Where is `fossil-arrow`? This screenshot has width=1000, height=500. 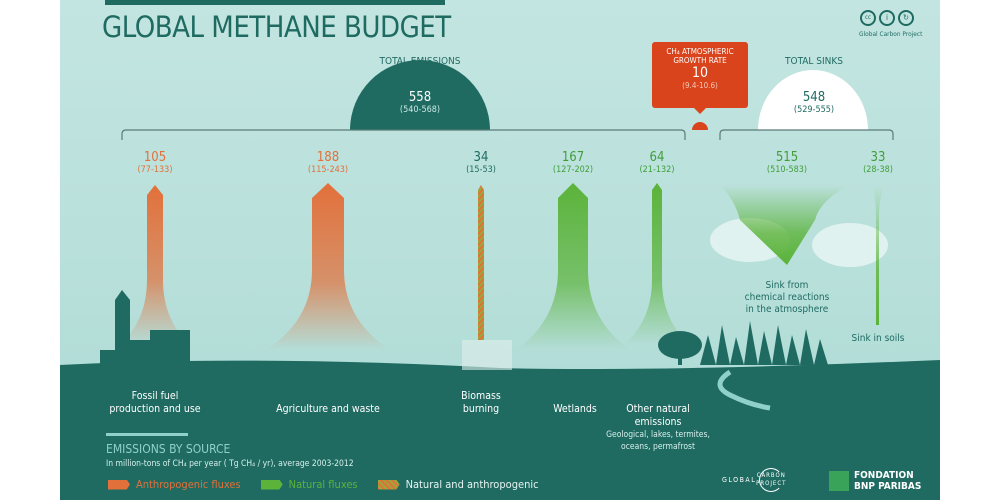
fossil-arrow is located at coordinates (155, 265).